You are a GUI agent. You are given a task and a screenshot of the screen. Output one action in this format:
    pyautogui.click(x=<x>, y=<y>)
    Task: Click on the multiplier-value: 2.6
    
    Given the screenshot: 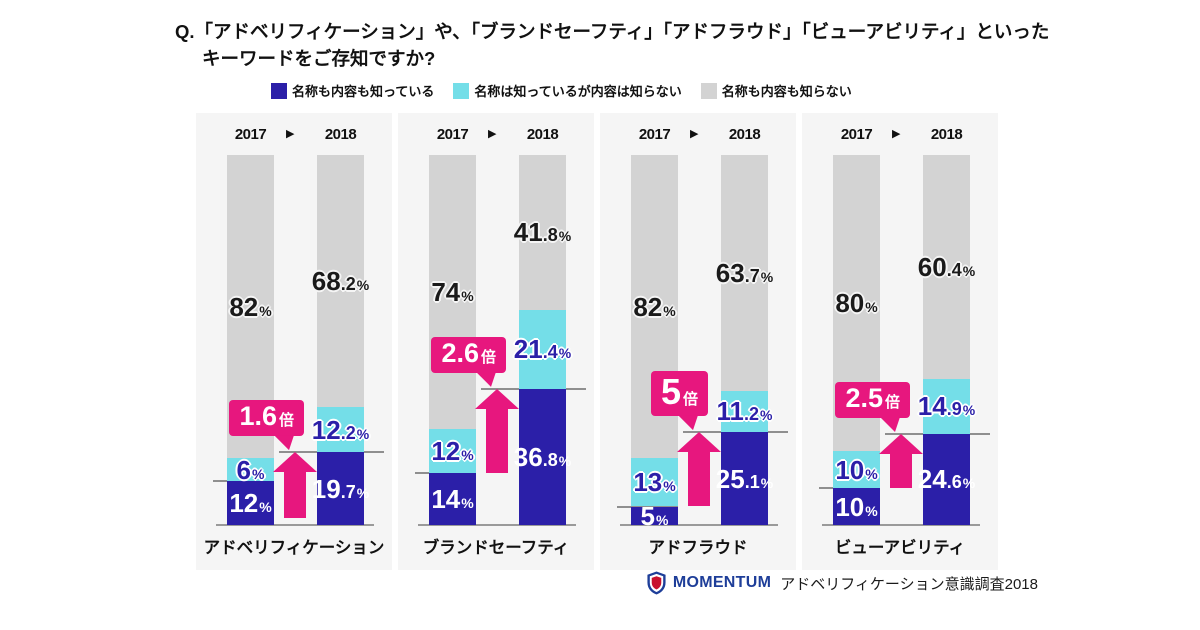 What is the action you would take?
    pyautogui.click(x=460, y=352)
    